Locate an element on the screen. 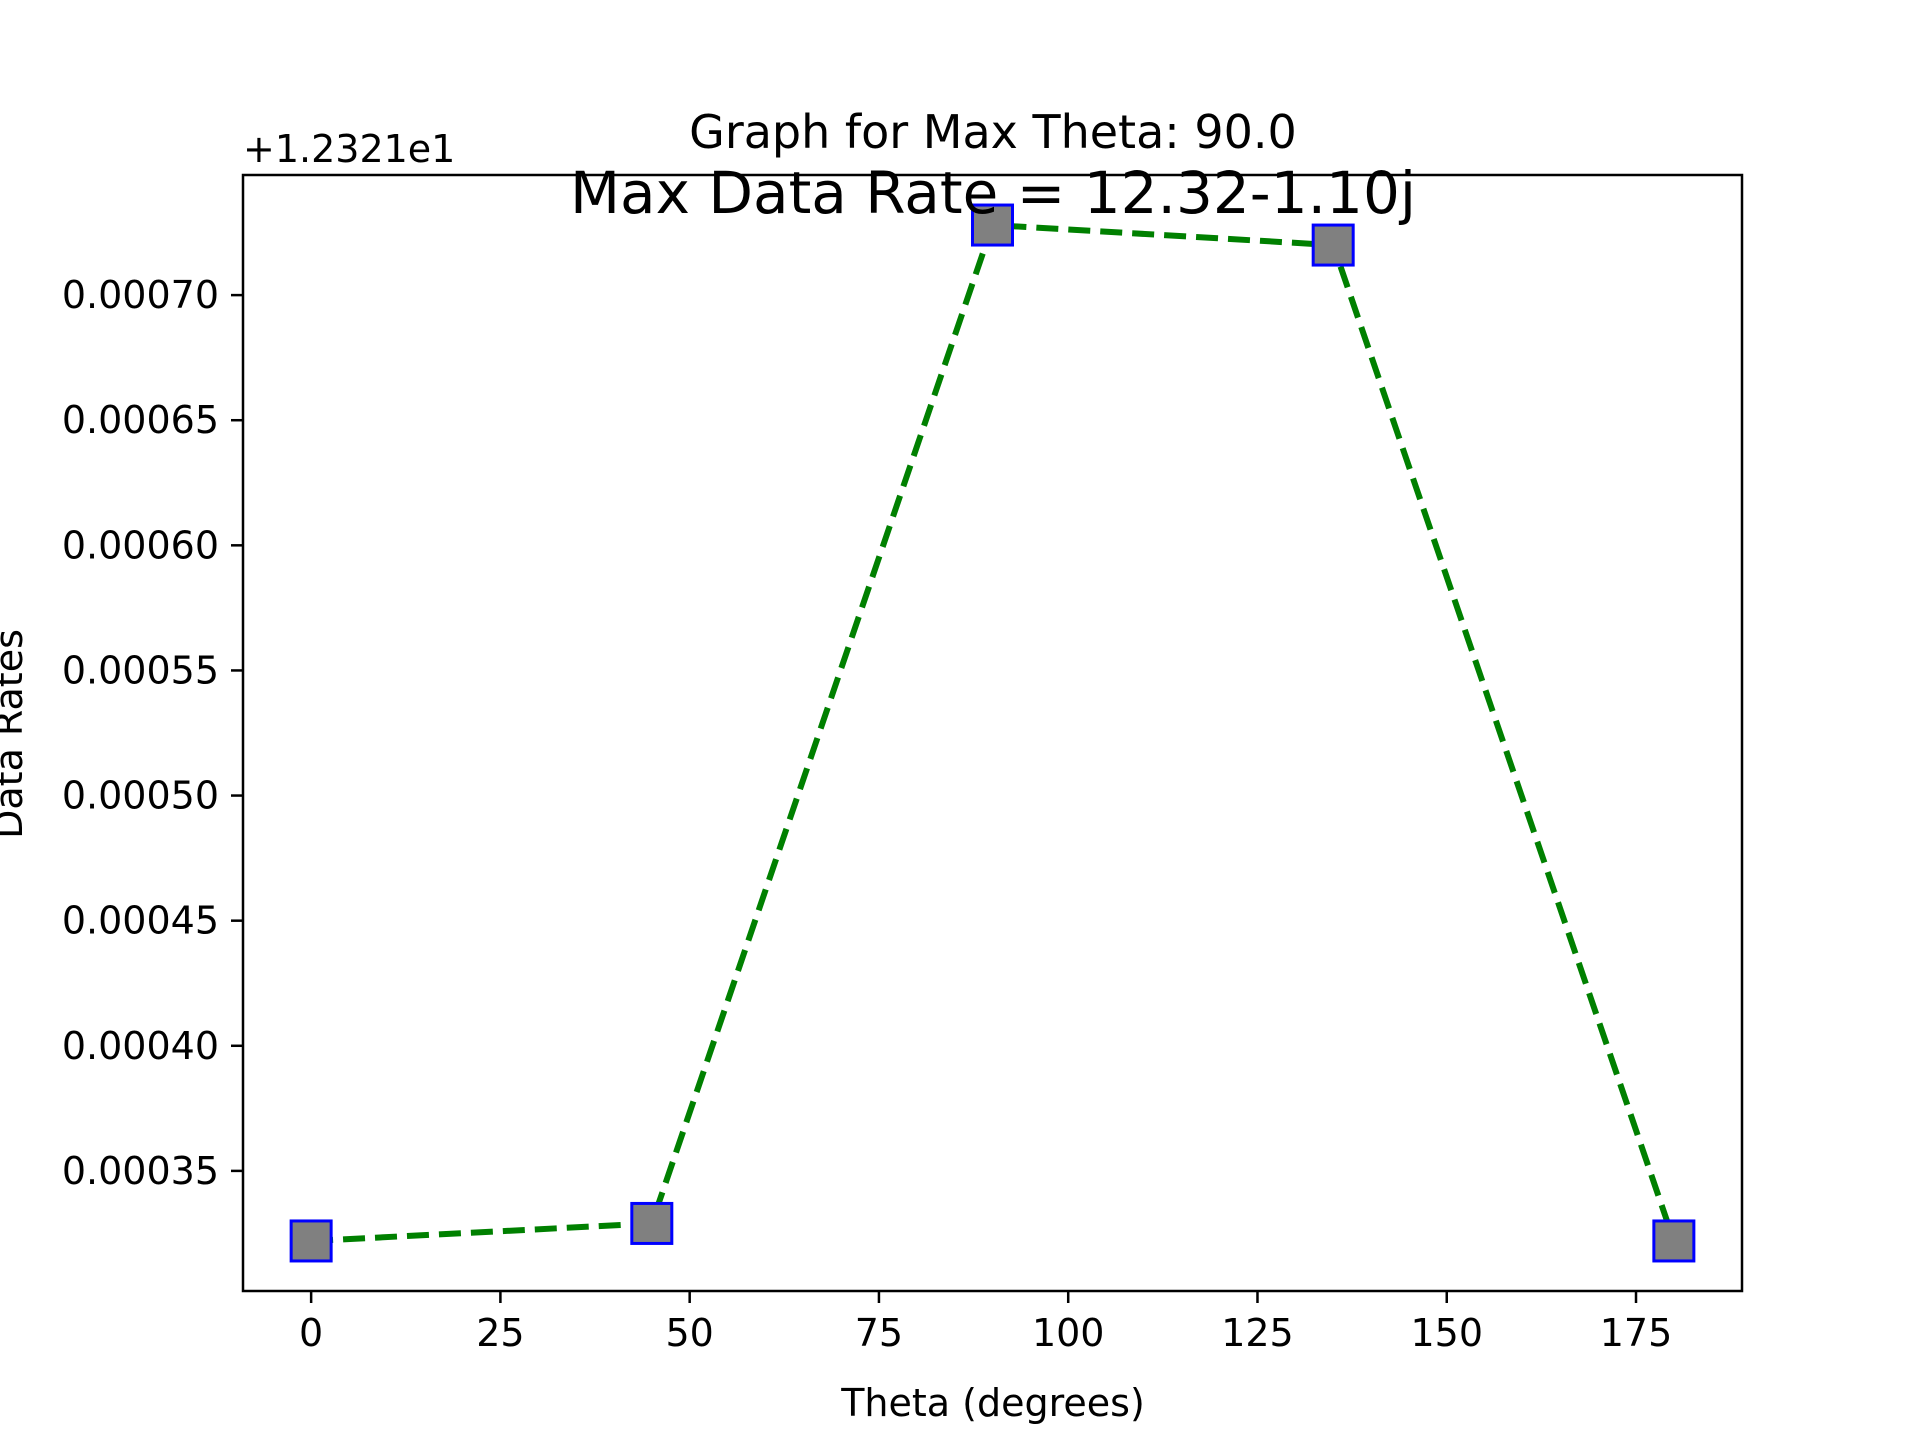 This screenshot has height=1440, width=1920. y-tick-label: 0.00070 is located at coordinates (140, 295).